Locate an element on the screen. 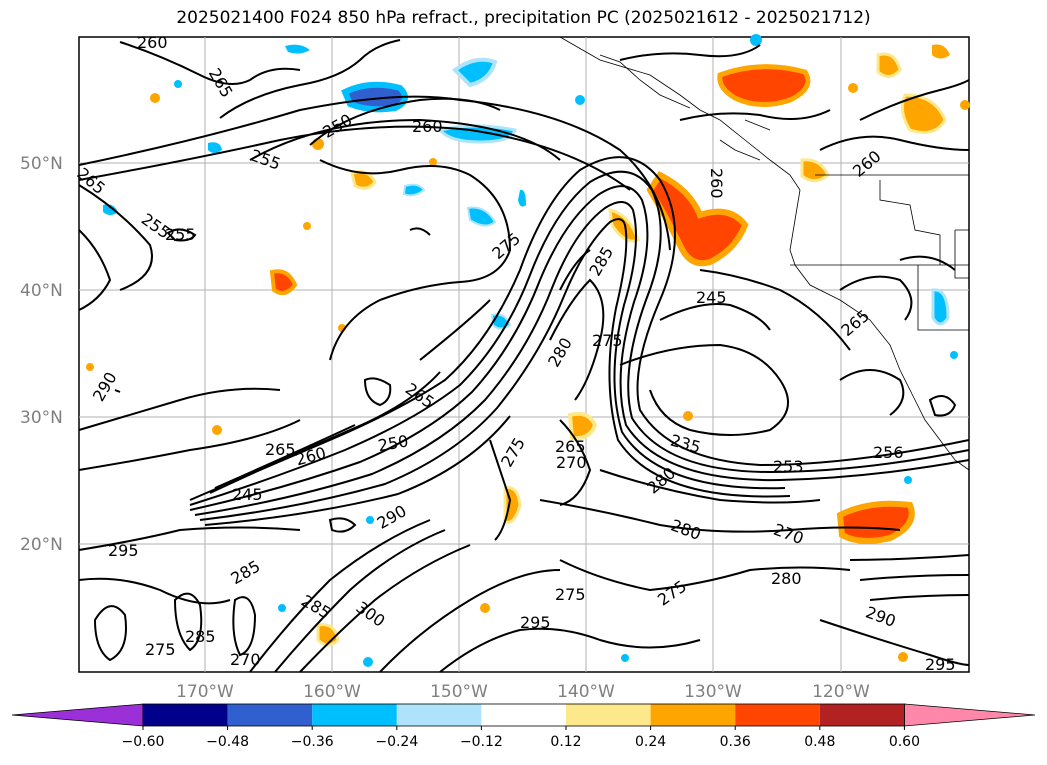  lat-label: 30°N is located at coordinates (41, 418).